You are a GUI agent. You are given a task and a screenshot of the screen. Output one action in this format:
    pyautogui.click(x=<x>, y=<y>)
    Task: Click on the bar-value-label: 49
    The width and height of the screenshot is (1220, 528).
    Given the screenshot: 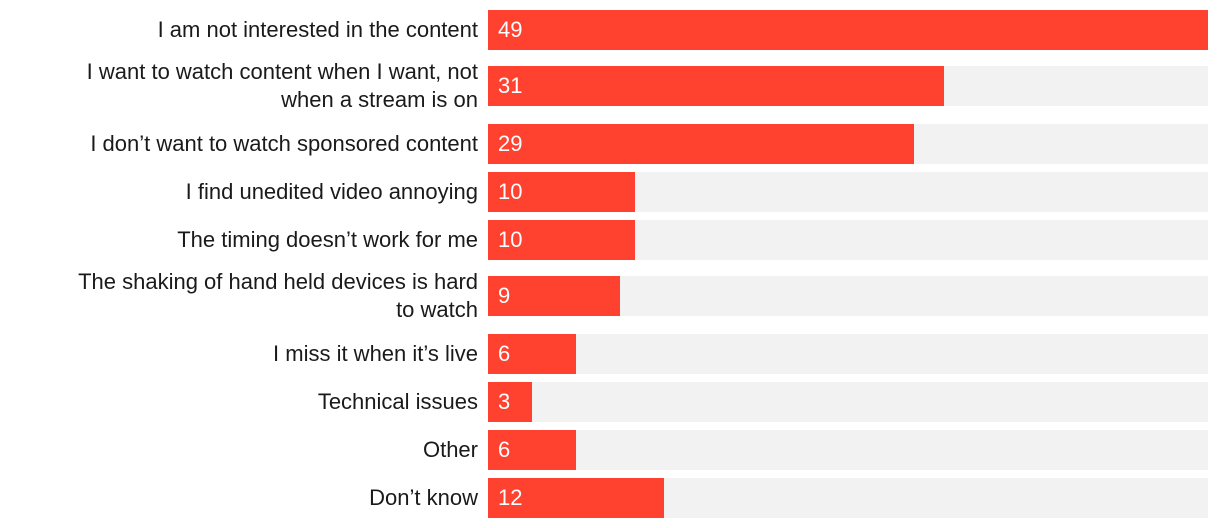 What is the action you would take?
    pyautogui.click(x=510, y=29)
    